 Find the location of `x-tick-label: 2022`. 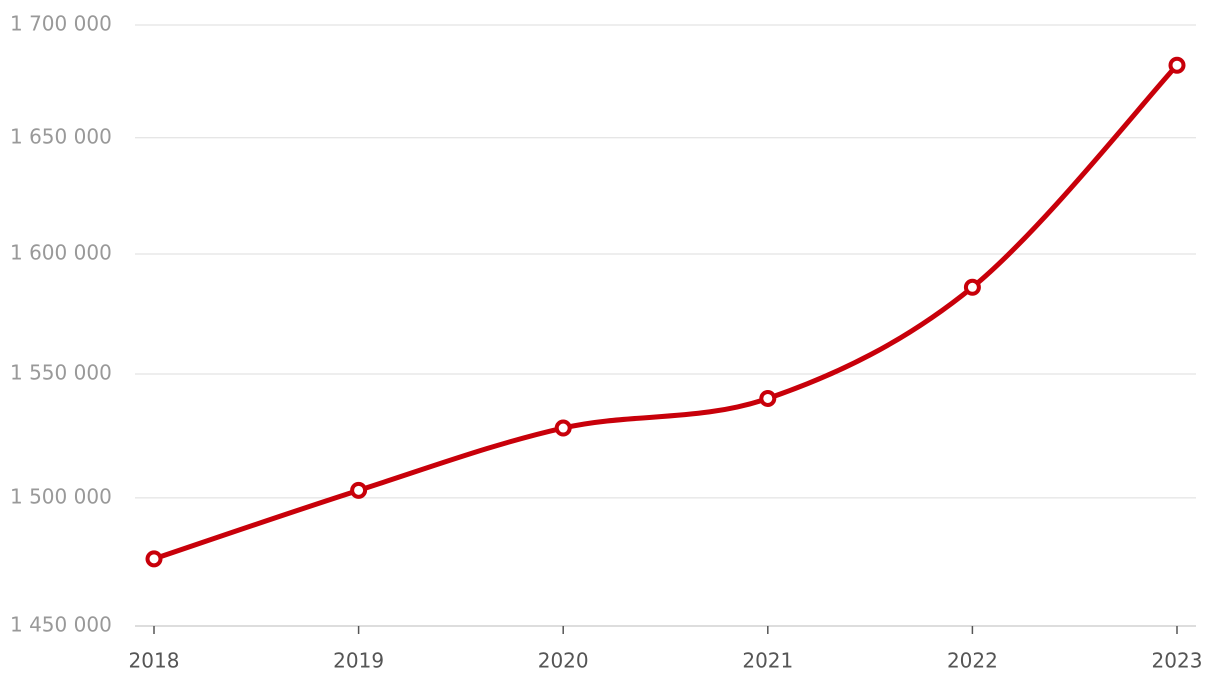

x-tick-label: 2022 is located at coordinates (972, 661).